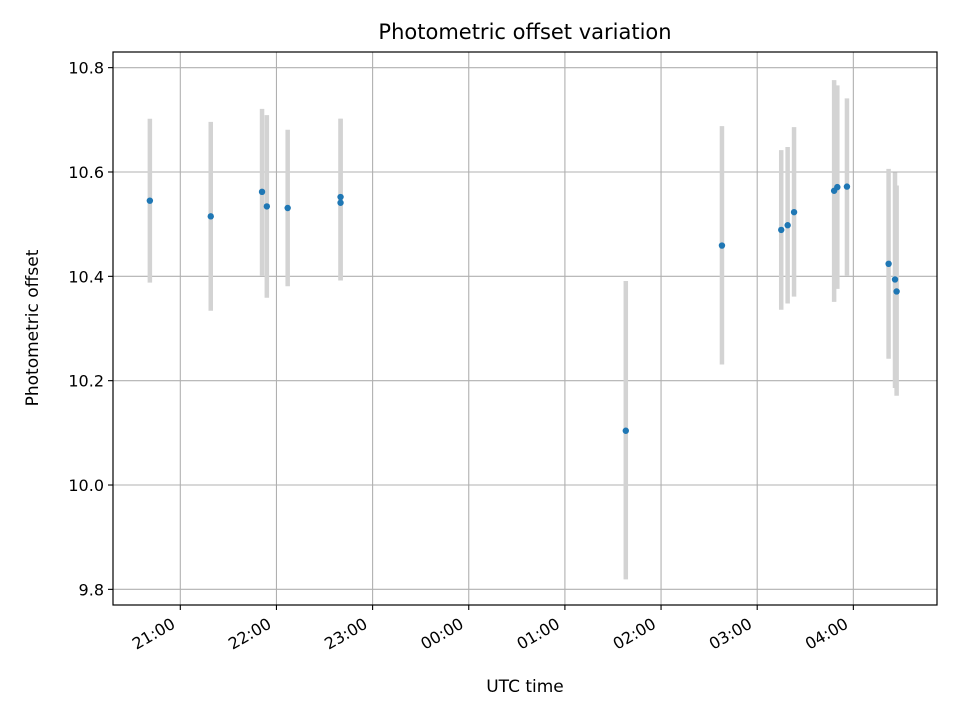  Describe the element at coordinates (86, 172) in the screenshot. I see `y-tick-label: 10.6` at that location.